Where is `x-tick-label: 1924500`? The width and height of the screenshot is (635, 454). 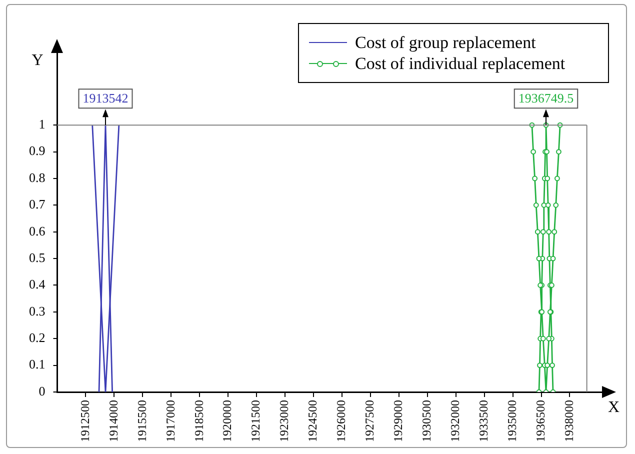
x-tick-label: 1924500 is located at coordinates (313, 421).